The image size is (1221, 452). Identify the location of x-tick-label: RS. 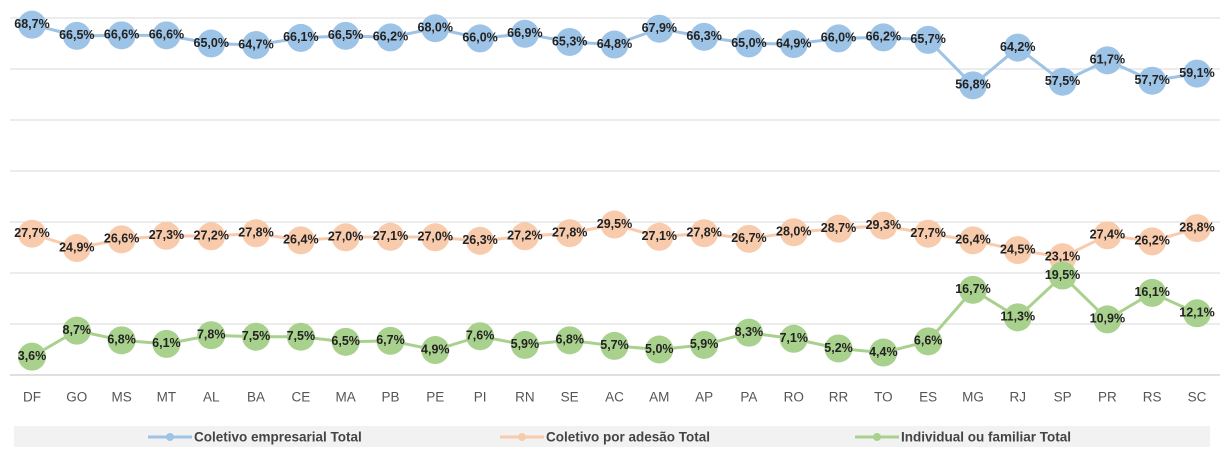
(1152, 397).